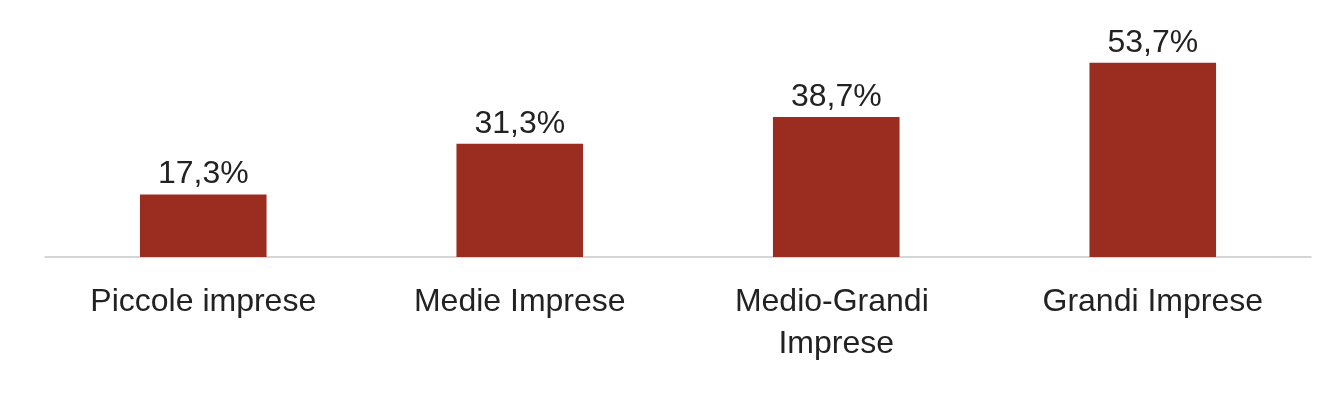 This screenshot has height=401, width=1325. Describe the element at coordinates (519, 300) in the screenshot. I see `x-tick-label: Medie Imprese` at that location.